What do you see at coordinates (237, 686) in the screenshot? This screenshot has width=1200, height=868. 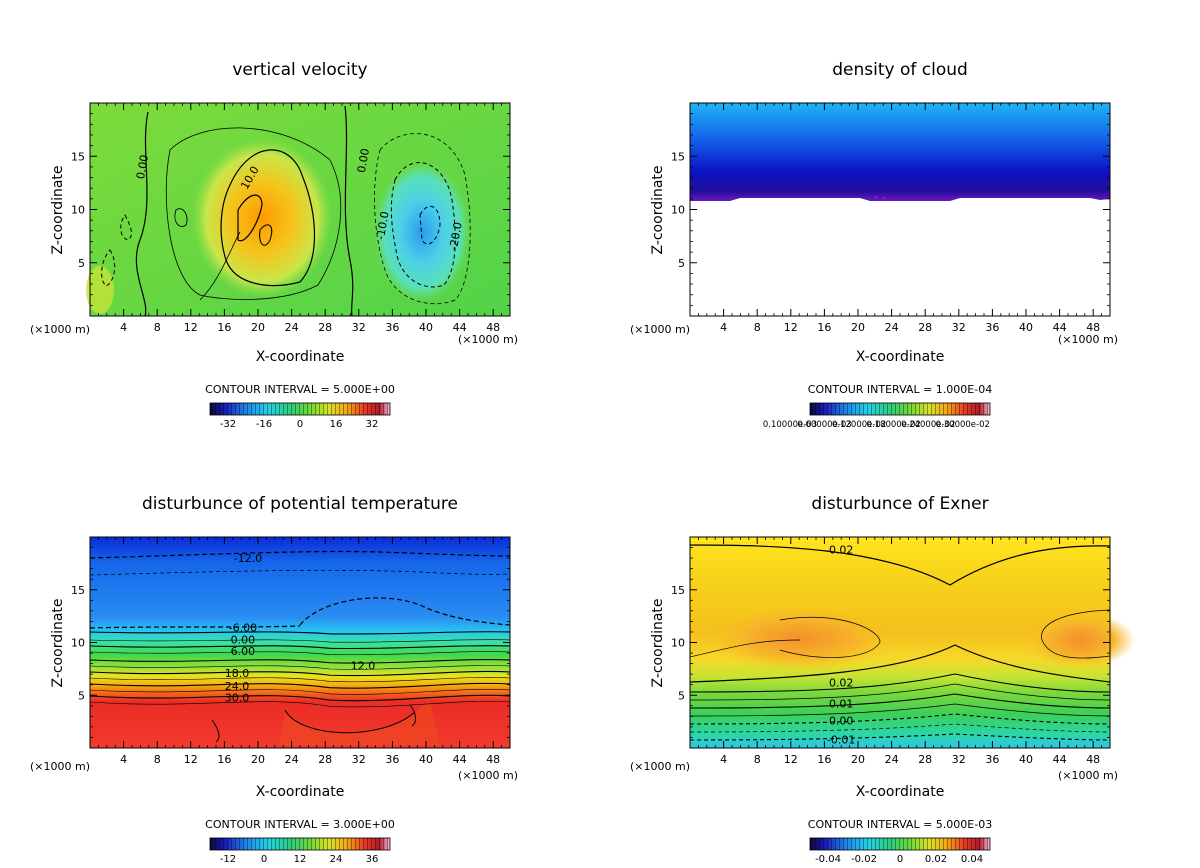 I see `contour-label: 24.0` at bounding box center [237, 686].